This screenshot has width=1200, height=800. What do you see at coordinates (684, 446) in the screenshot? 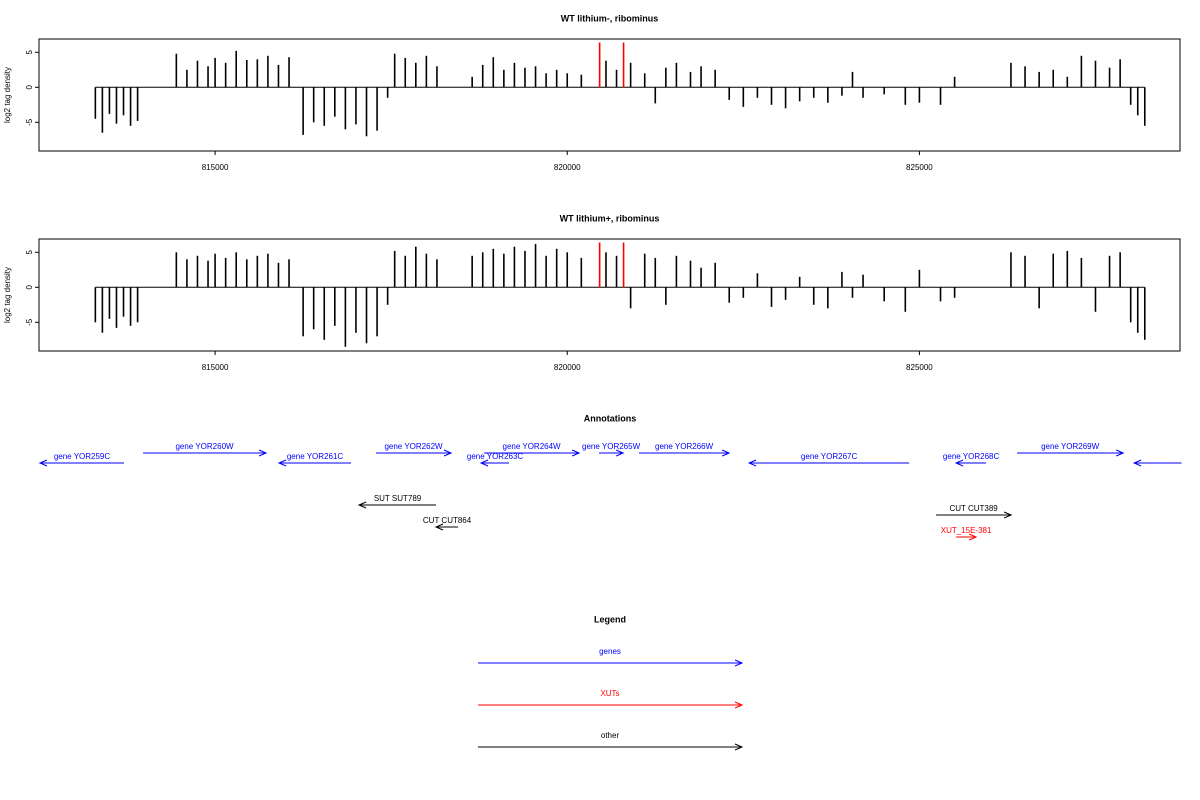
I see `feature-label: gene YOR266W` at bounding box center [684, 446].